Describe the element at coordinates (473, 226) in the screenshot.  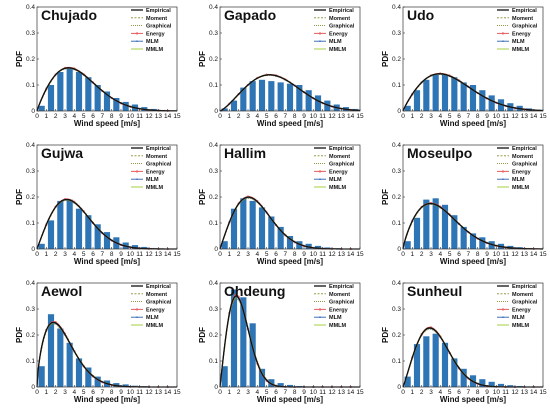
I see `fit-curve-empirical` at that location.